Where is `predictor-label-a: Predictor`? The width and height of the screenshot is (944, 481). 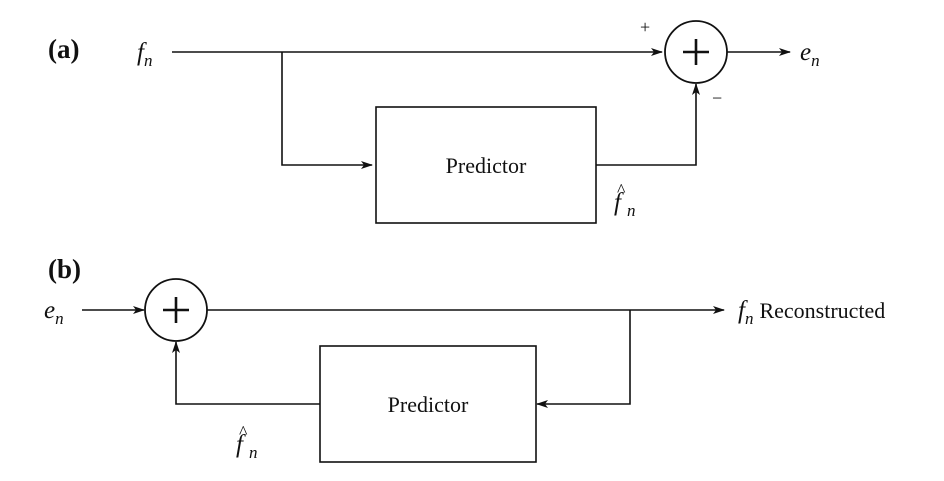
predictor-label-a: Predictor is located at coordinates (486, 165).